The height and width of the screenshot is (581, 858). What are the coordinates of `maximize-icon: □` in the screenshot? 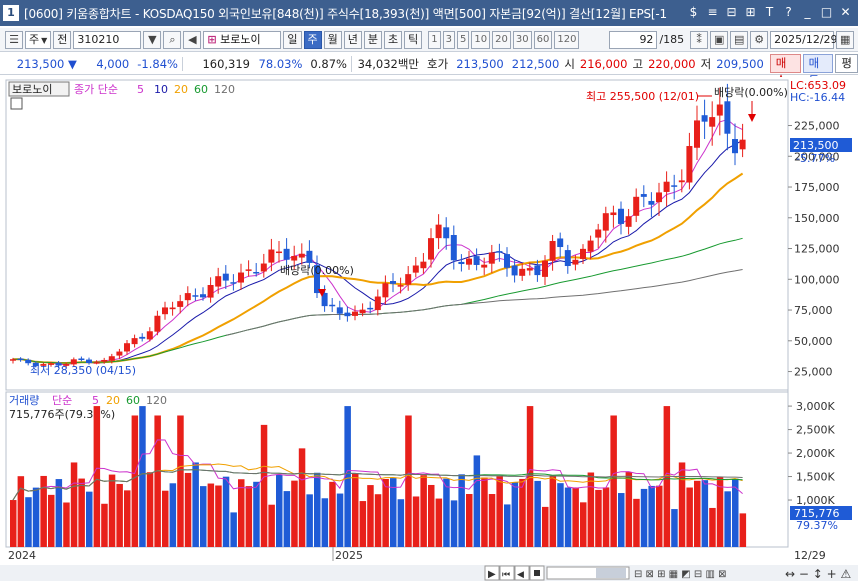 It's located at (826, 12).